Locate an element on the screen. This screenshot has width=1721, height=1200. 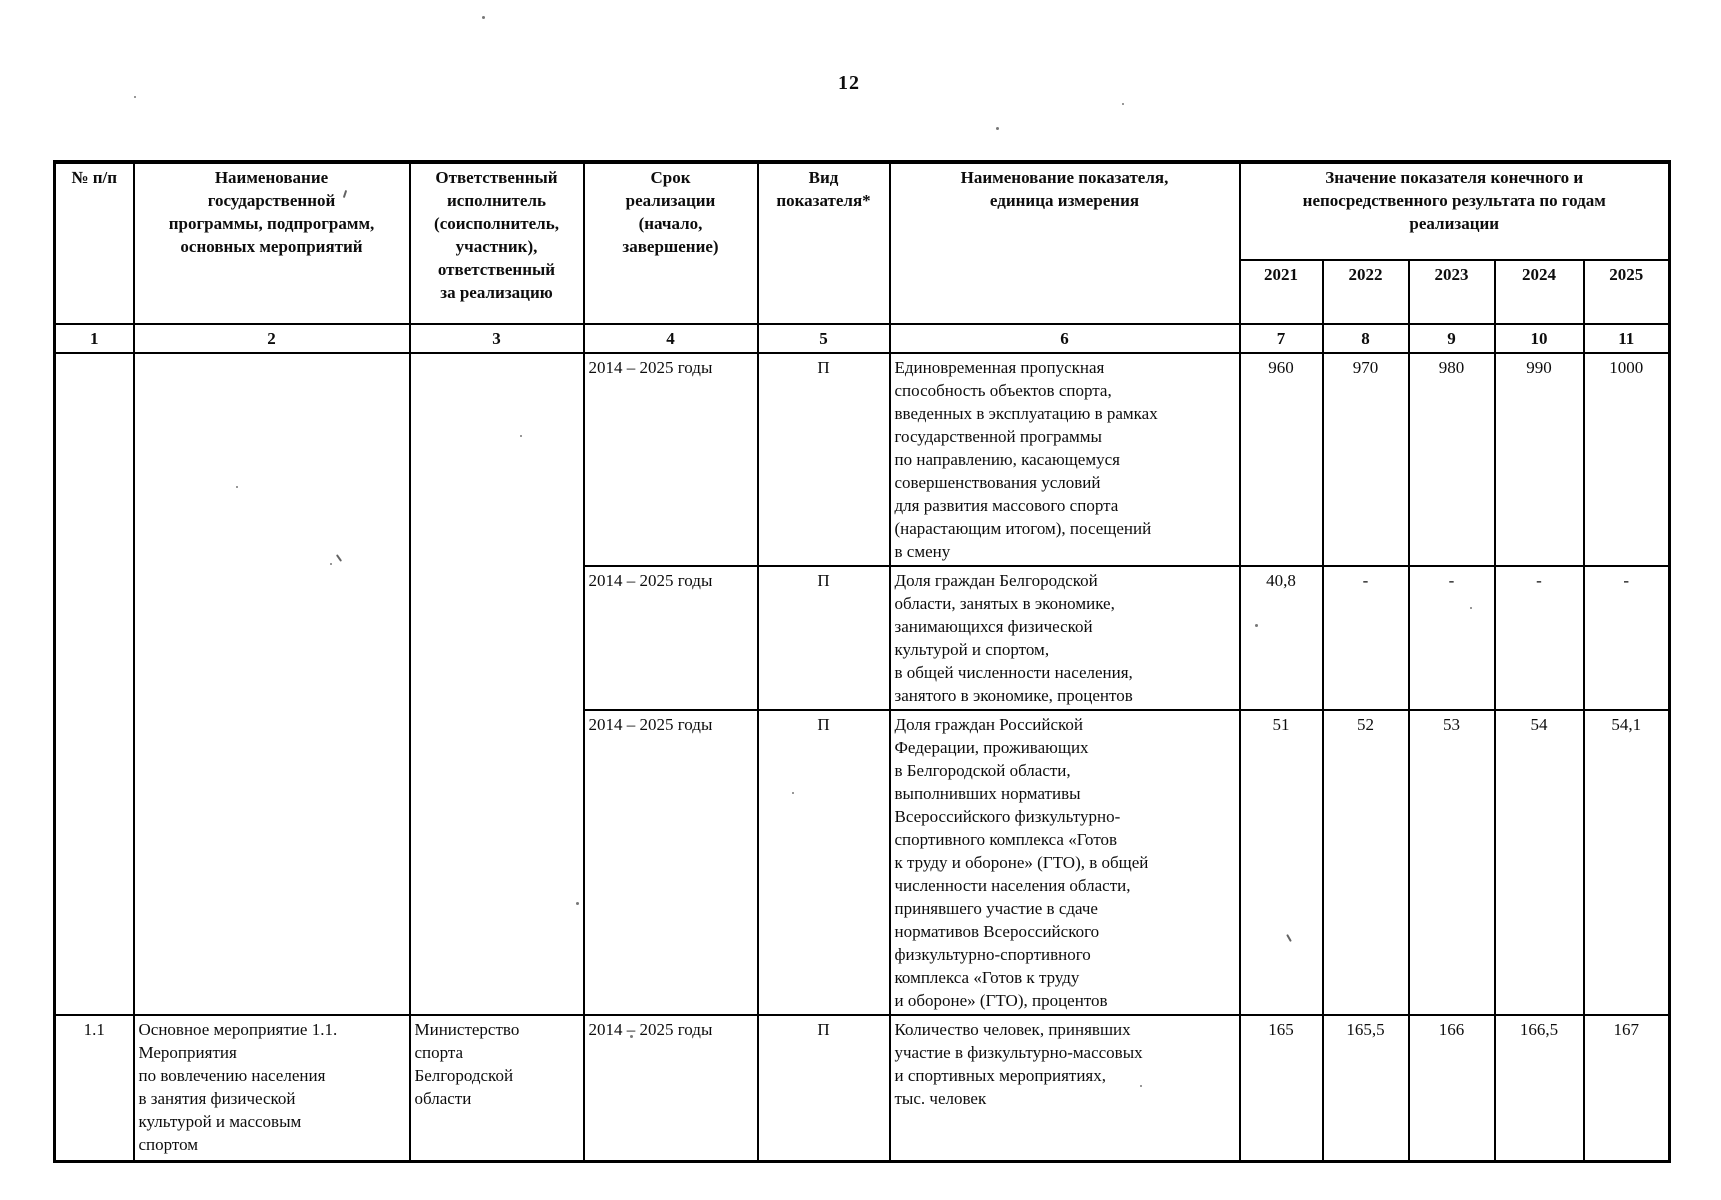
page-number: 12 is located at coordinates (849, 83).